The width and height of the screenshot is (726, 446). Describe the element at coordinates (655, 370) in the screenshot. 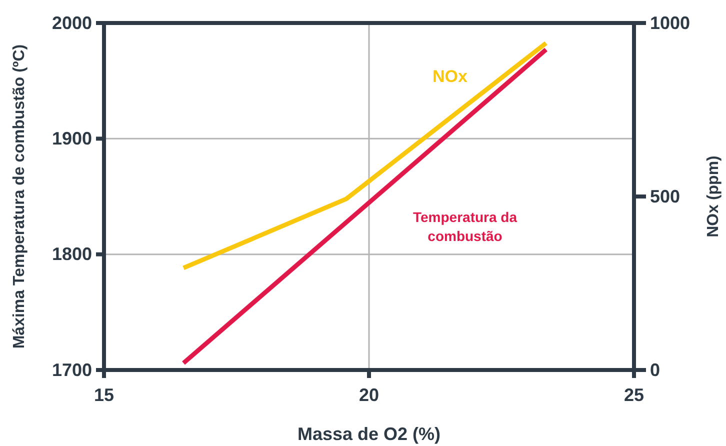

I see `y2-tick-label: 0` at that location.